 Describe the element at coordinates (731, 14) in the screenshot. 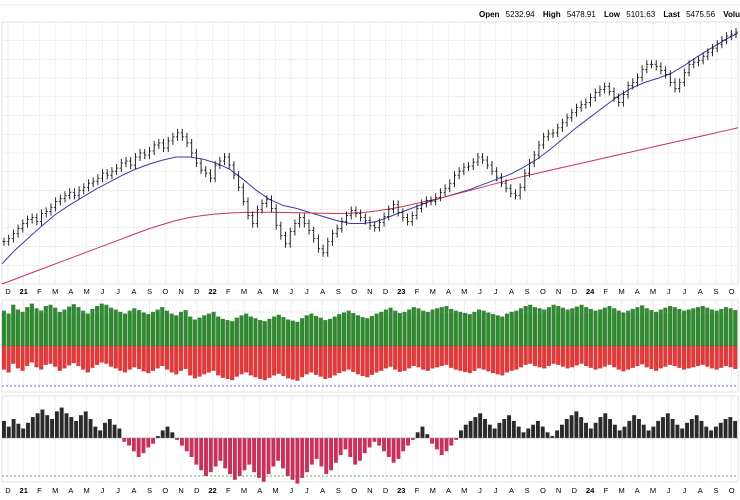

I see `volume-label: Volu` at that location.